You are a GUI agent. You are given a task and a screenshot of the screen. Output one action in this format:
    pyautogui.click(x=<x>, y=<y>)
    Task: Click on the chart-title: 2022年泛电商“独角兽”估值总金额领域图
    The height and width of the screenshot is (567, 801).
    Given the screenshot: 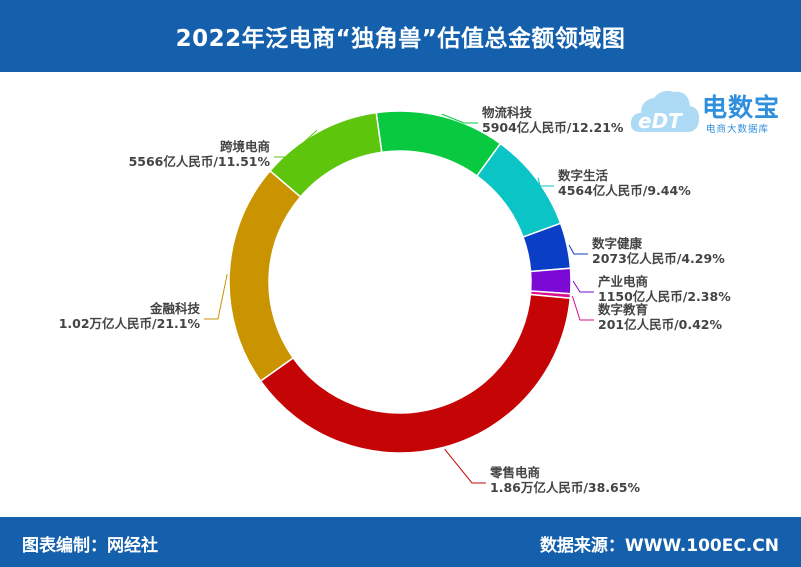 What is the action you would take?
    pyautogui.click(x=400, y=39)
    